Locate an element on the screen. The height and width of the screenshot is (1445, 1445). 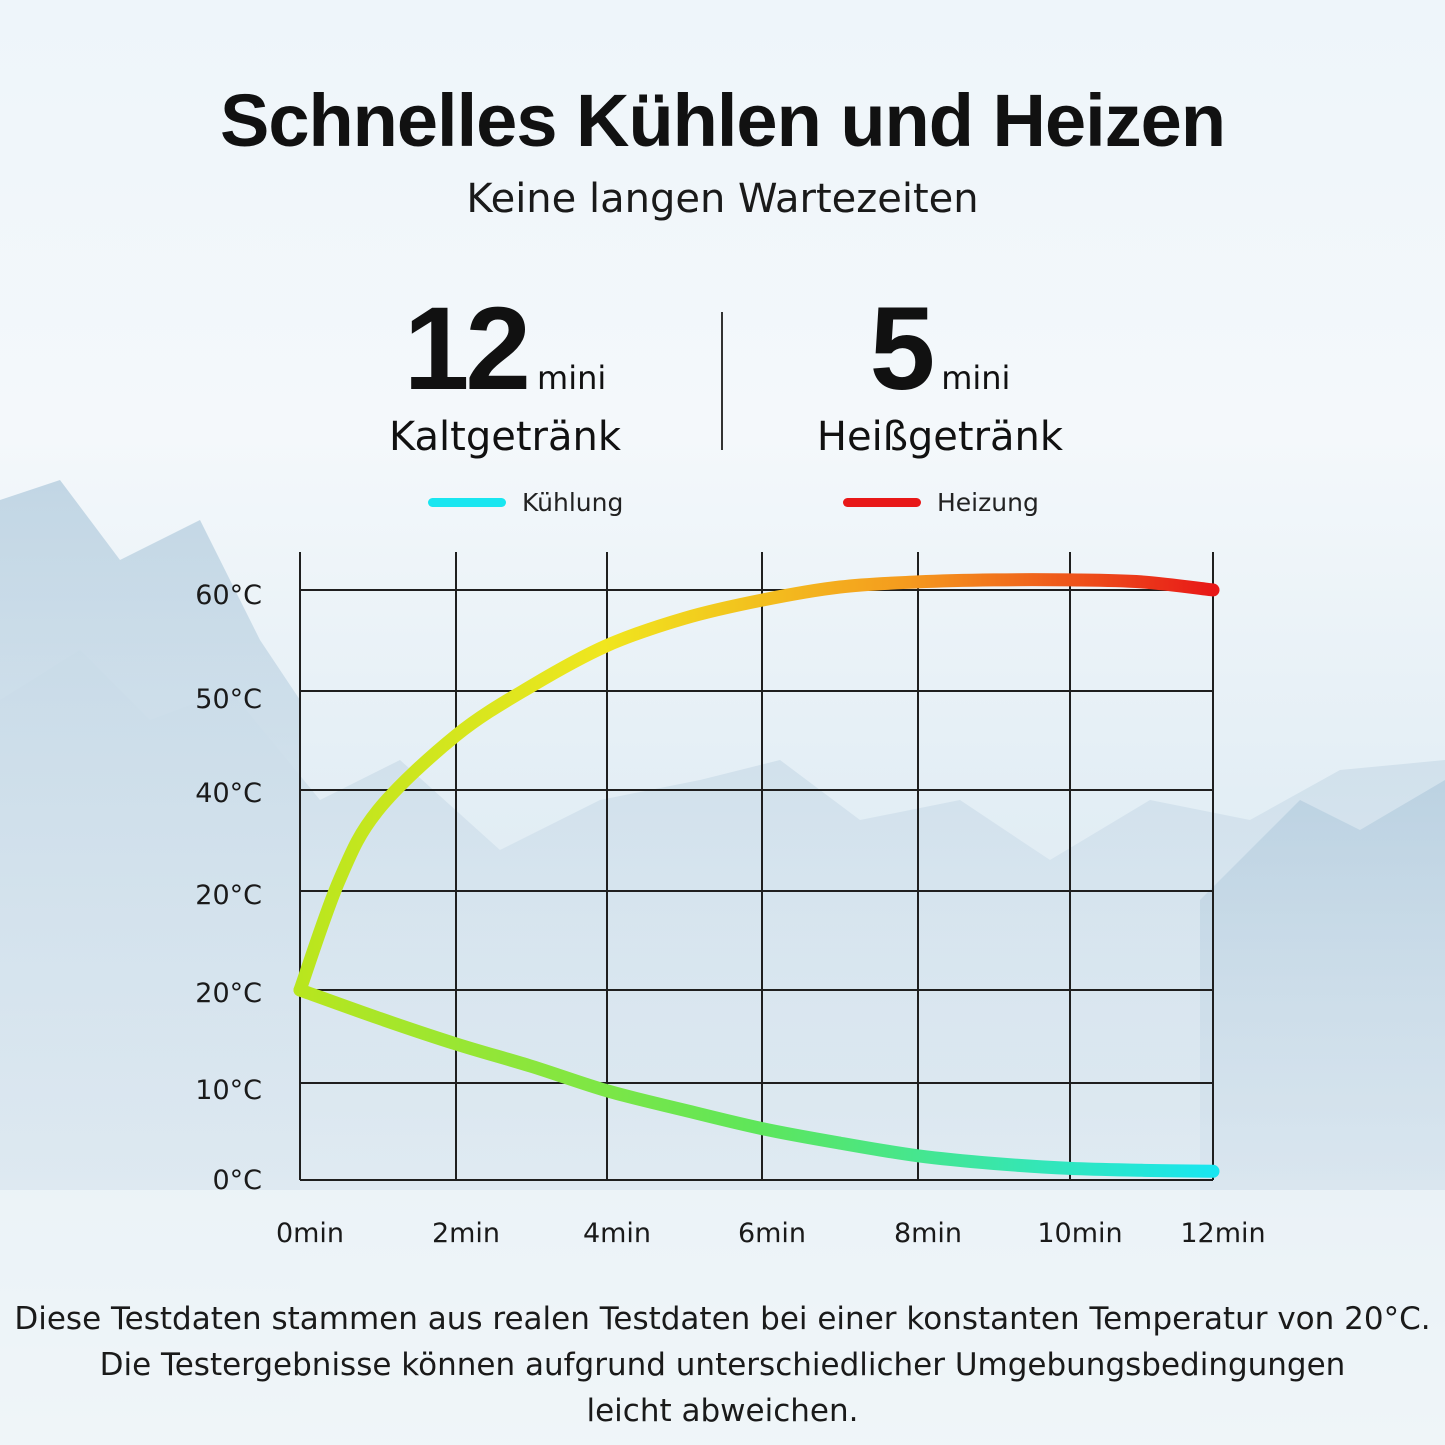
chart-title: Schnelles Kühlen und Heizen is located at coordinates (722, 120).